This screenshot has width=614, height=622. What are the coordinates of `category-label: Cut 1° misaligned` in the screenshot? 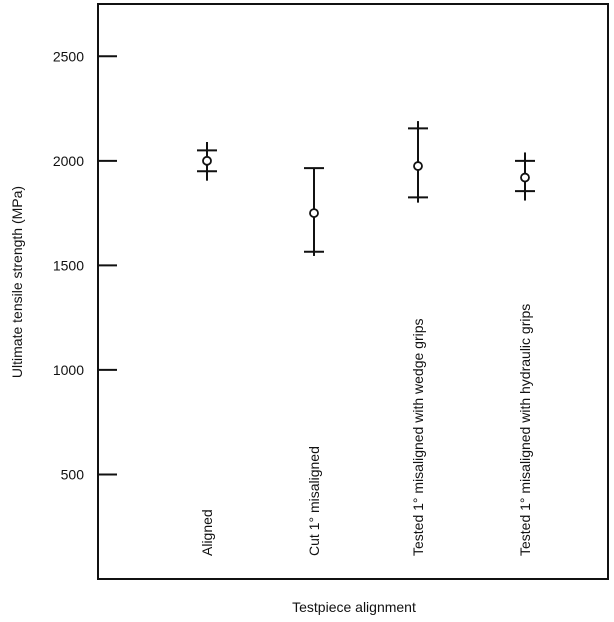 It's located at (314, 501).